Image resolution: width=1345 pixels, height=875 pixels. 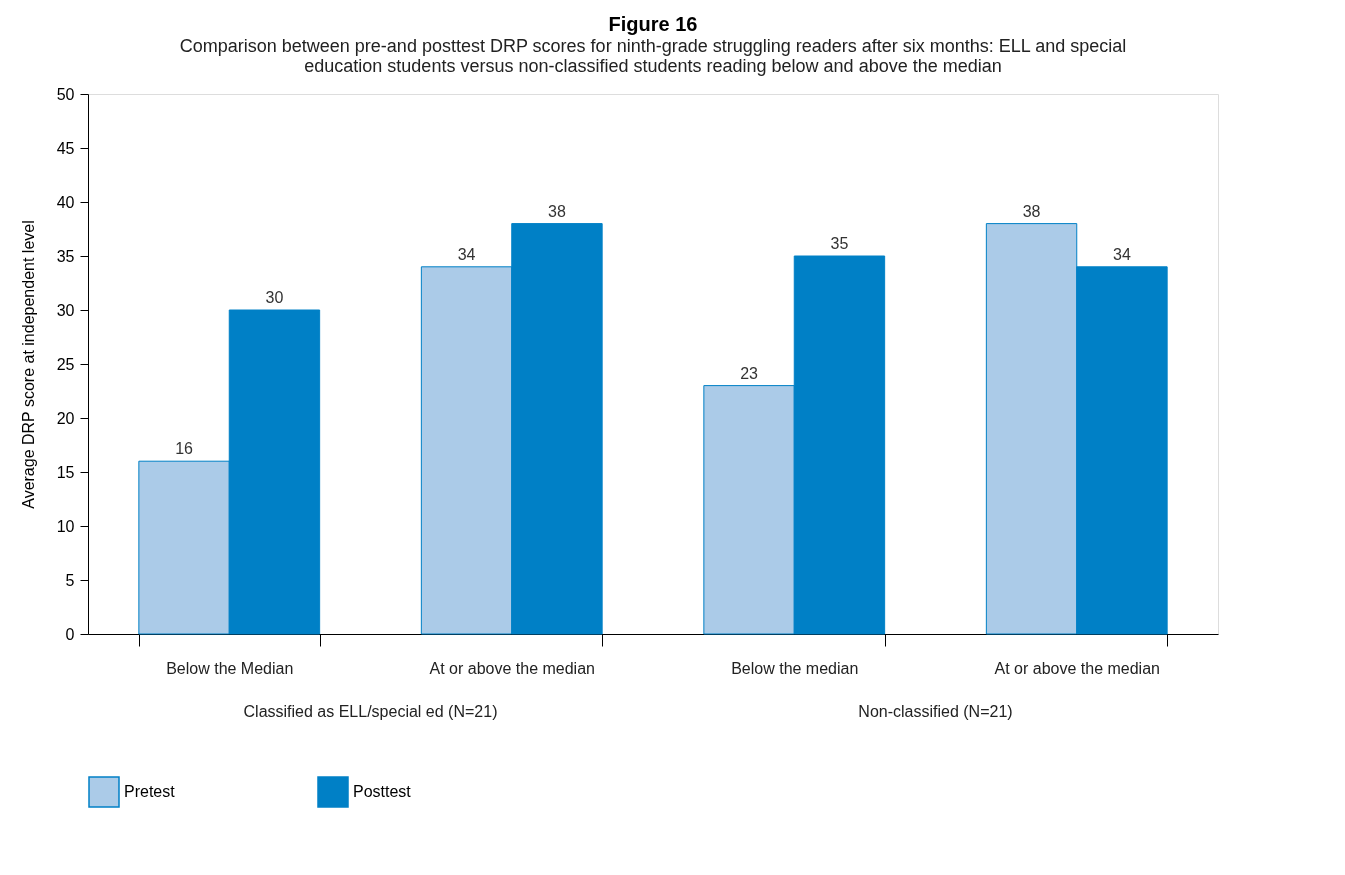 I want to click on y-tick-label: 45, so click(x=65, y=148).